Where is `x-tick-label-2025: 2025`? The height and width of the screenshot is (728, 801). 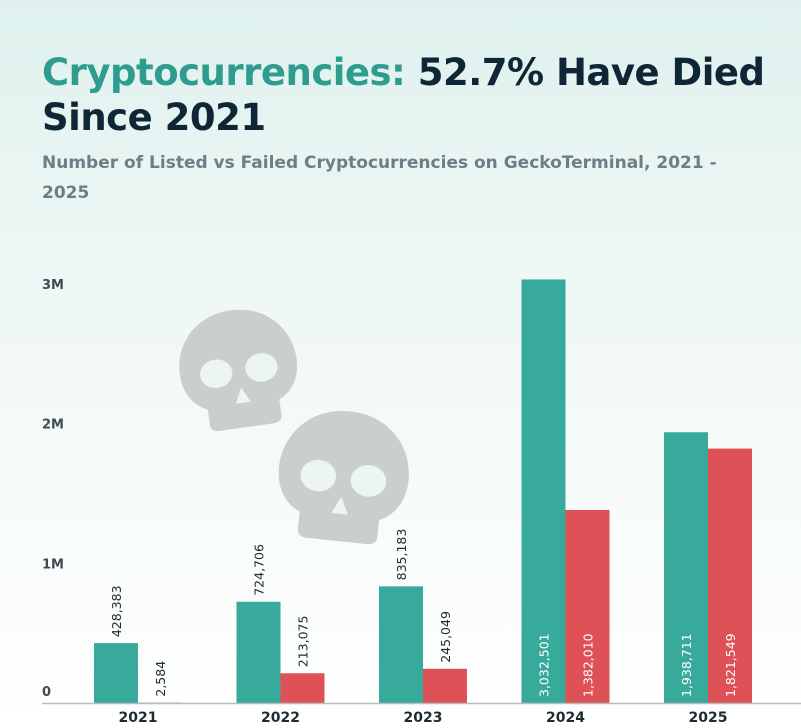 x-tick-label-2025: 2025 is located at coordinates (708, 718).